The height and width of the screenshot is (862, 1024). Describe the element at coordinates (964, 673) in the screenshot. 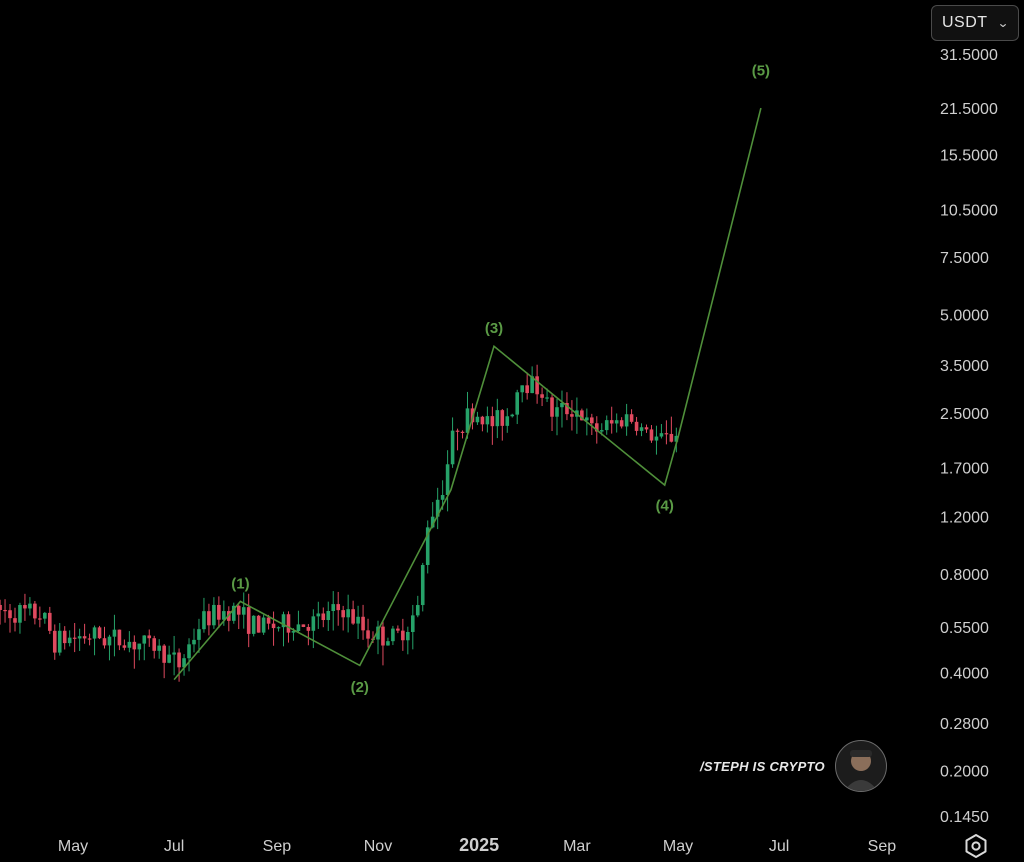

I see `y-tick-label: 0.4000` at that location.